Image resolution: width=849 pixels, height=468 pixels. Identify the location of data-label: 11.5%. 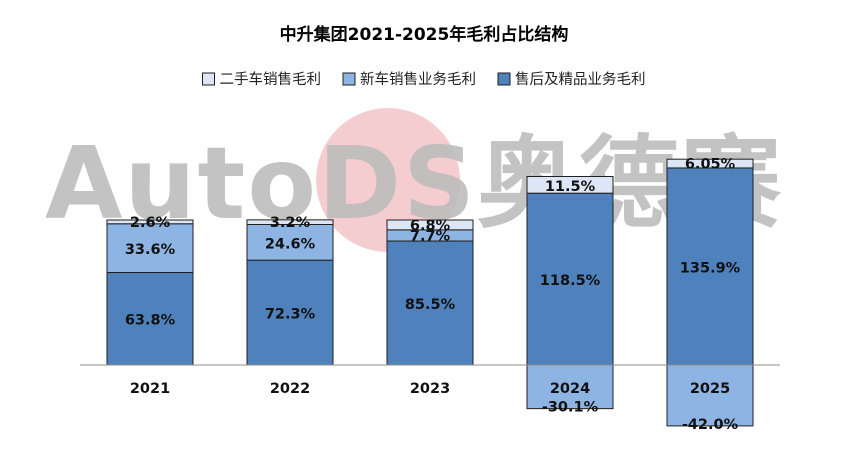
(570, 187).